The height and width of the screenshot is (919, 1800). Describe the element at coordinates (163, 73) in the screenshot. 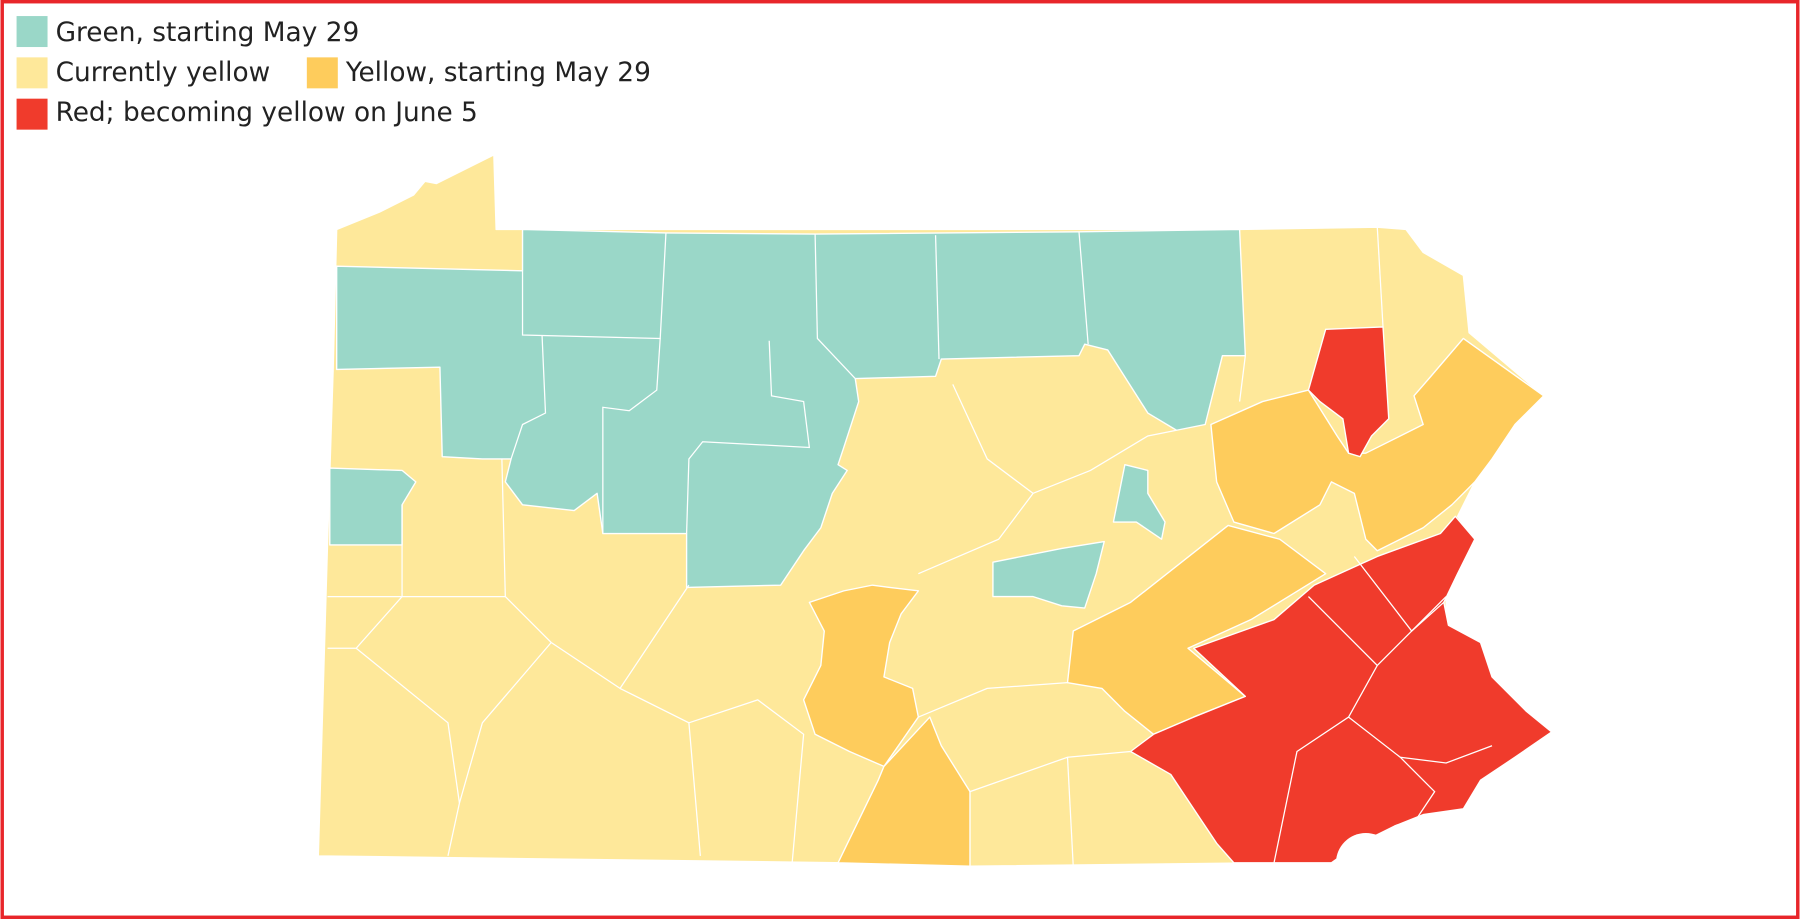

I see `legend-label: Currently yellow` at that location.